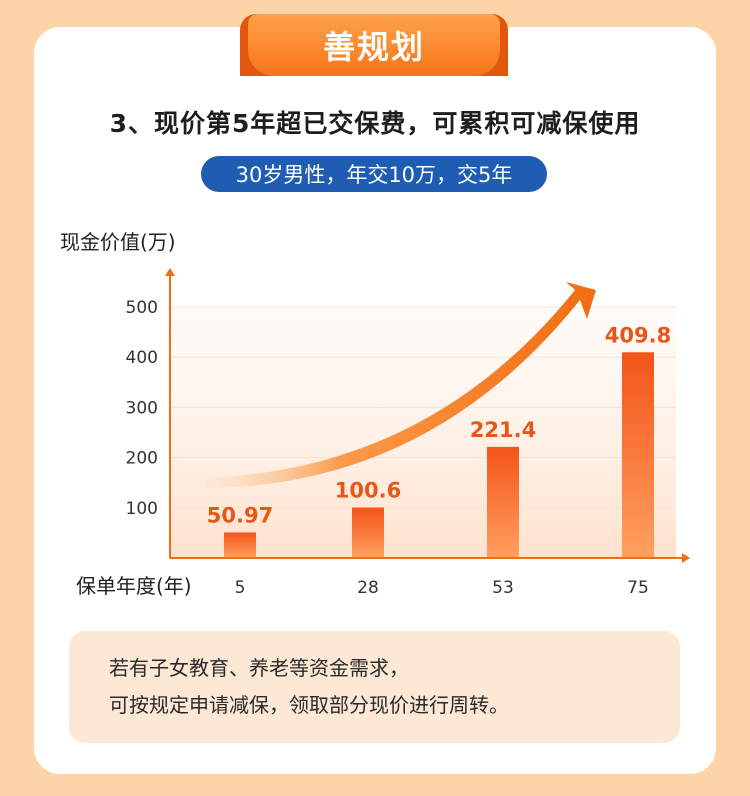 This screenshot has height=796, width=750. I want to click on x-tick-label: 53, so click(503, 588).